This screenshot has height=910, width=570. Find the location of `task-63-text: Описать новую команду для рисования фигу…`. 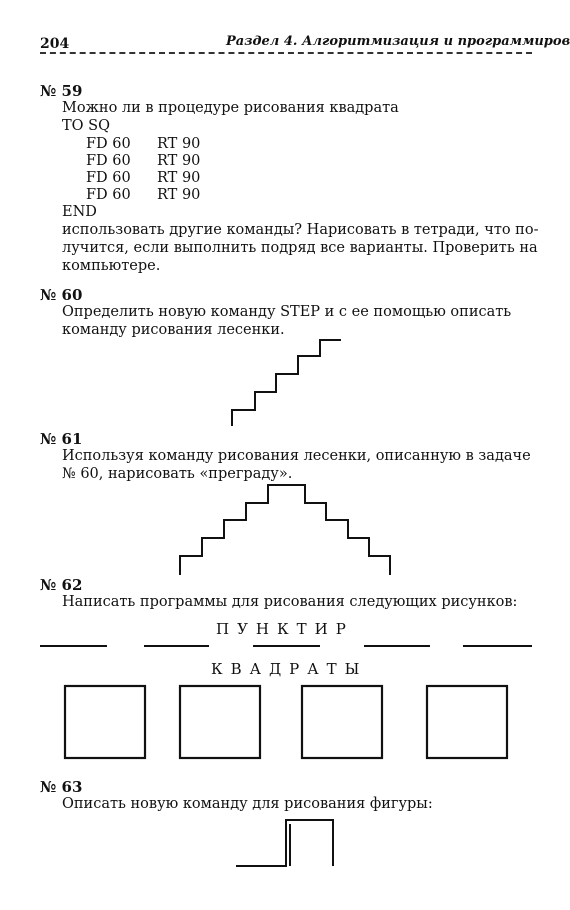

task-63-text: Описать новую команду для рисования фигу… is located at coordinates (247, 804).